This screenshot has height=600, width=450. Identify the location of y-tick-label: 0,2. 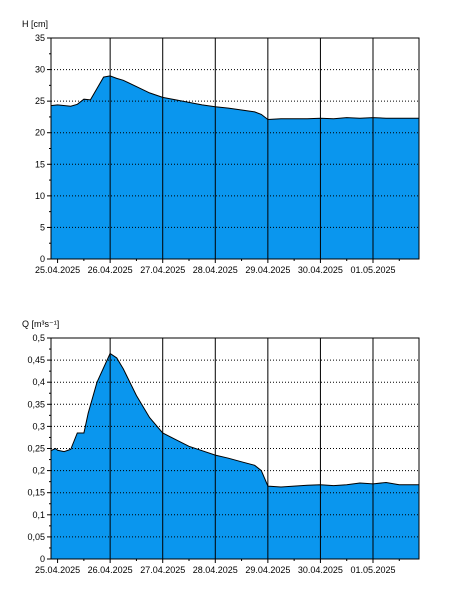
(38, 471).